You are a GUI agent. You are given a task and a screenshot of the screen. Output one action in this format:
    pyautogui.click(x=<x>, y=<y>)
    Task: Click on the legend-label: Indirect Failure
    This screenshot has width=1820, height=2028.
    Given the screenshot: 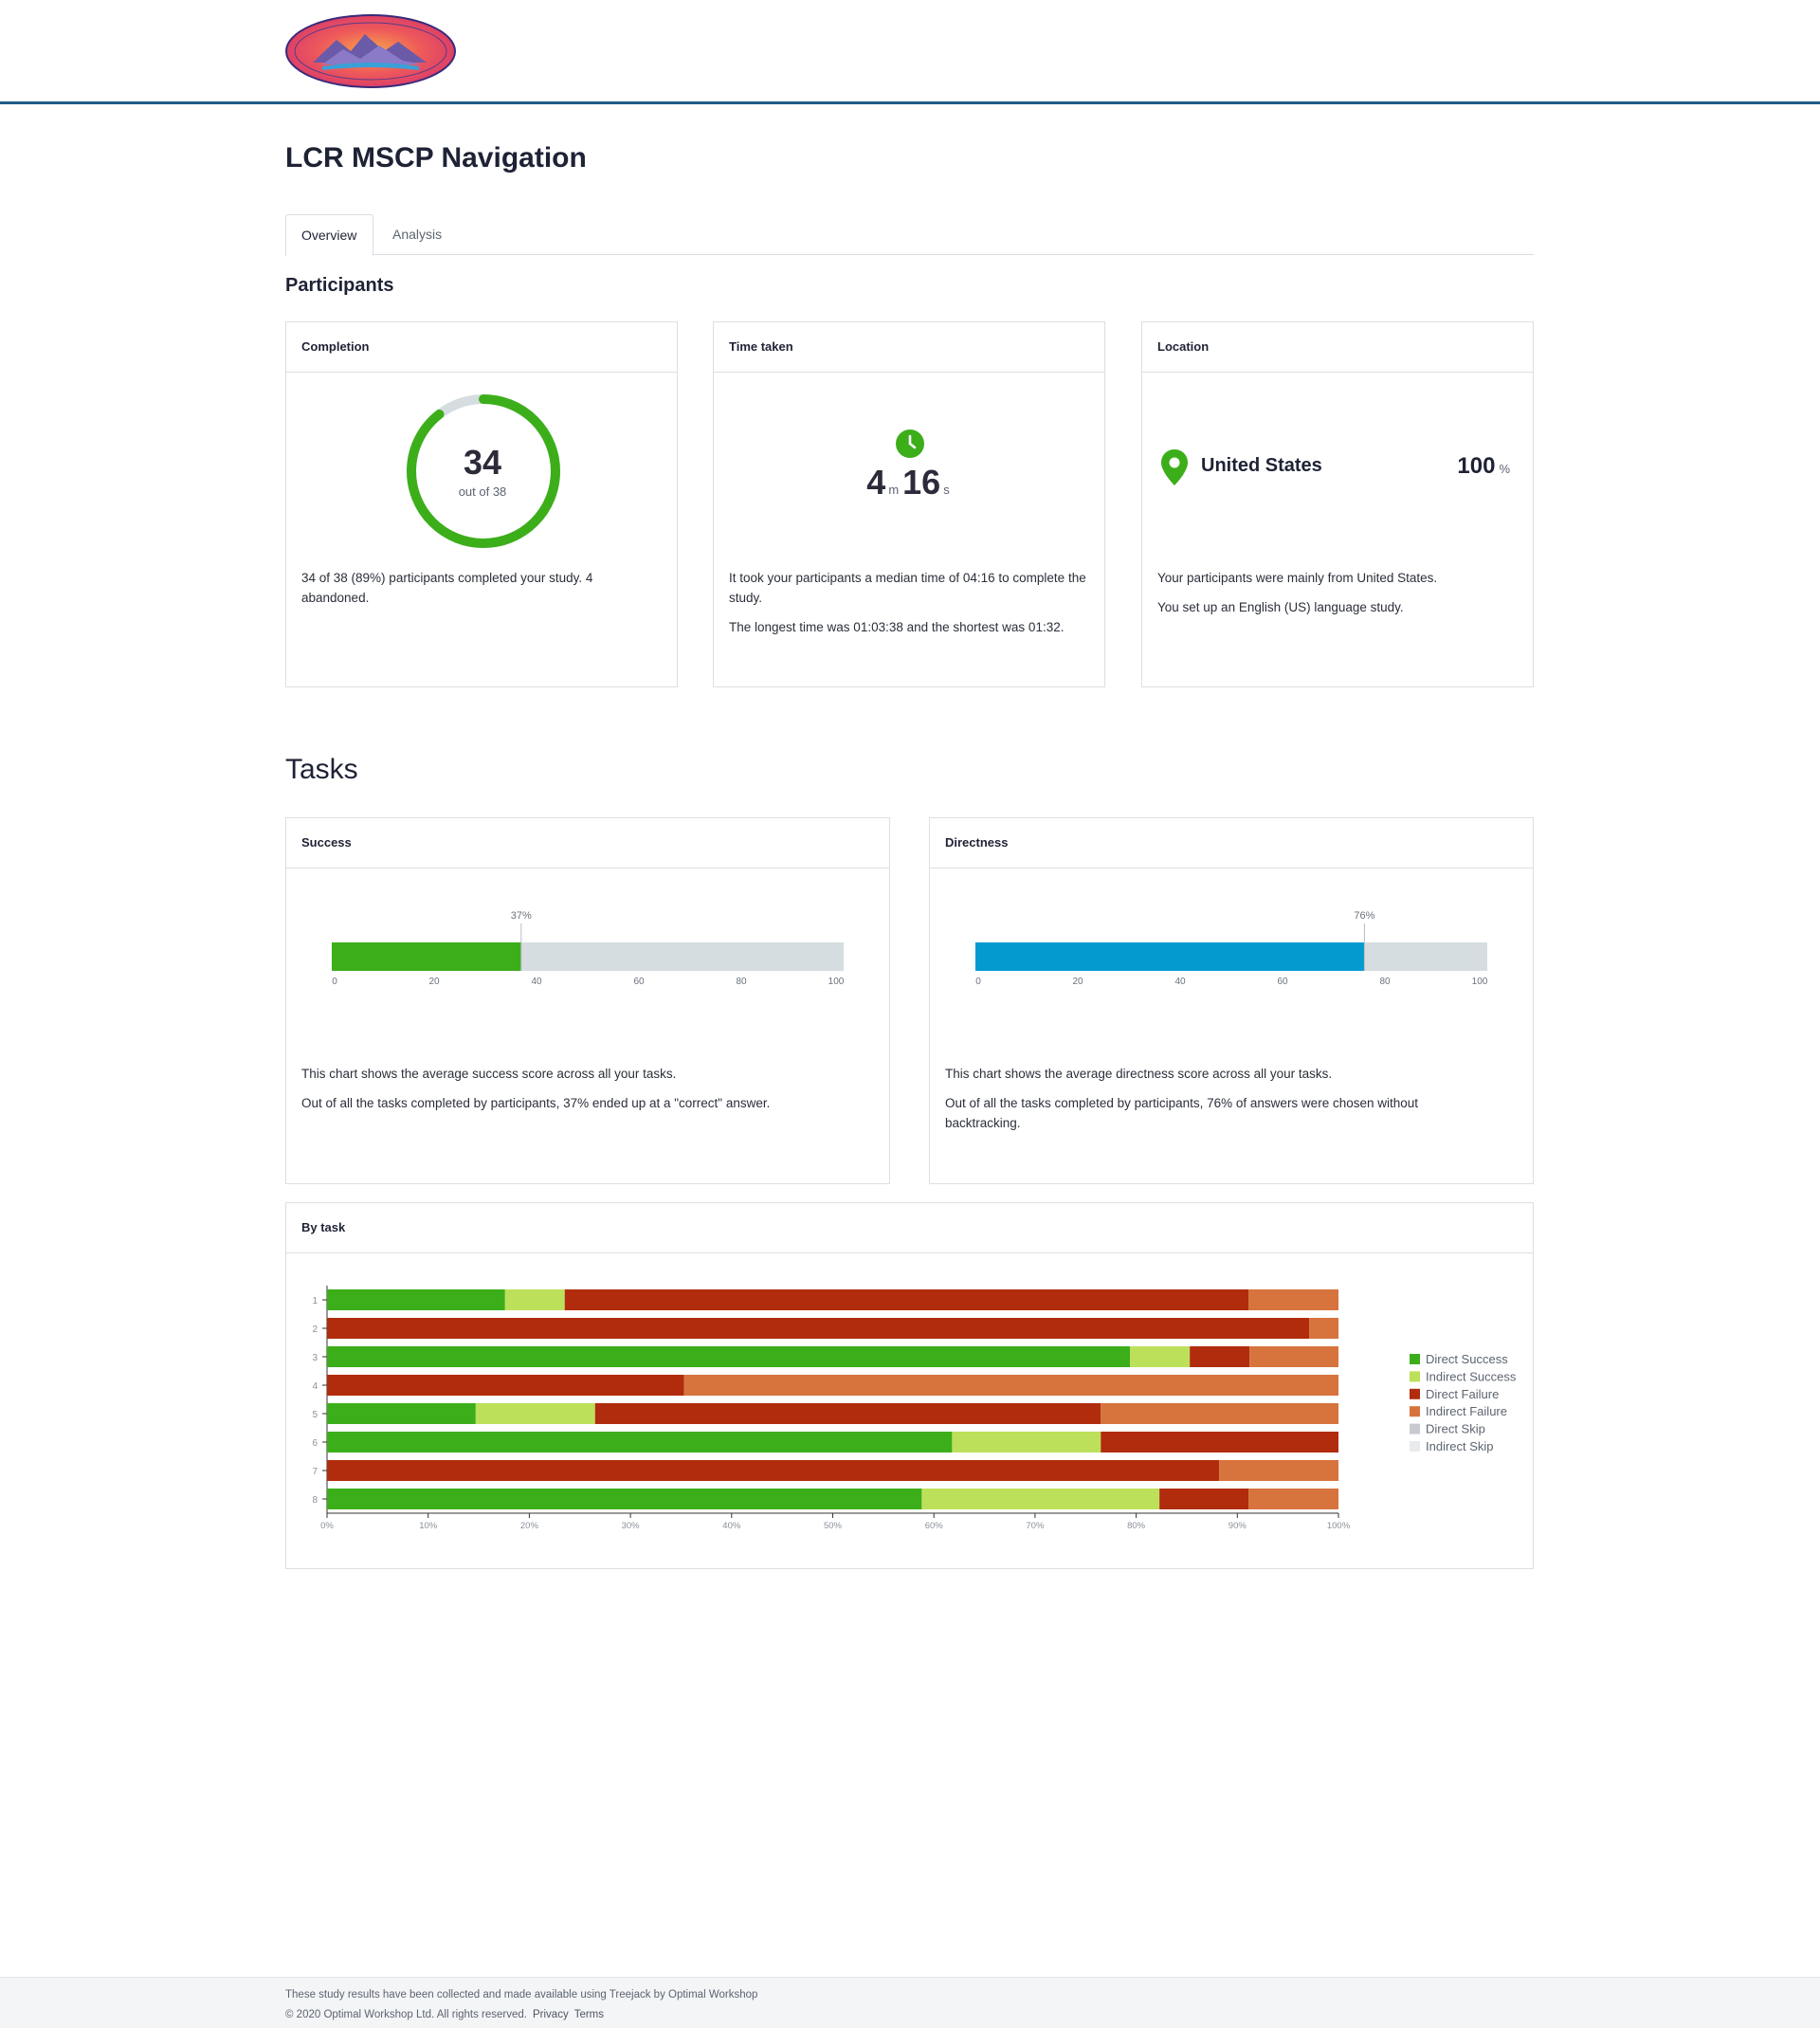 What is the action you would take?
    pyautogui.click(x=1466, y=1411)
    